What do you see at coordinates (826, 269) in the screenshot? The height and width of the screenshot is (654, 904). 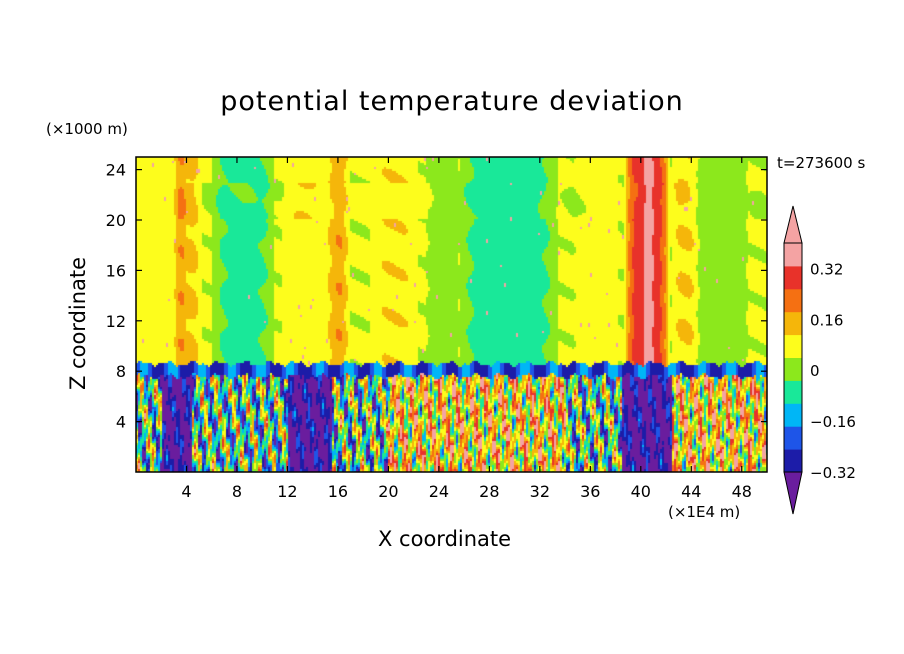 I see `colorbar-tick-label: 0.32` at bounding box center [826, 269].